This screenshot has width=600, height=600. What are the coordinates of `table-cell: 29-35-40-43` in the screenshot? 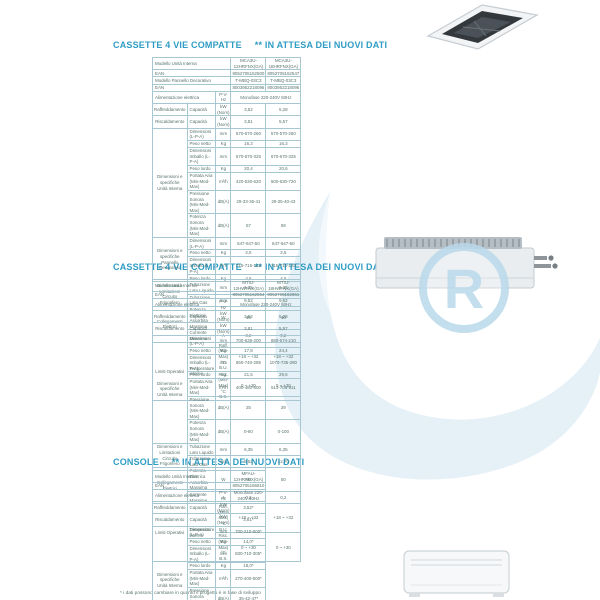 It's located at (283, 202).